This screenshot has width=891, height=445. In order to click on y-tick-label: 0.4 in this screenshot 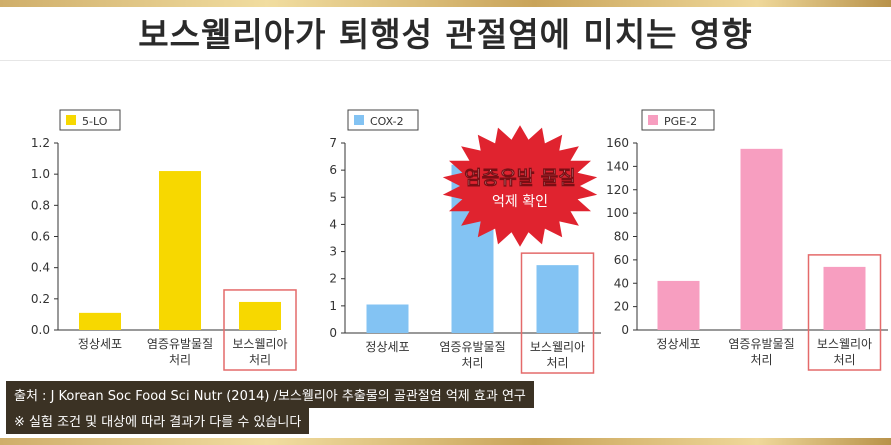, I will do `click(40, 268)`.